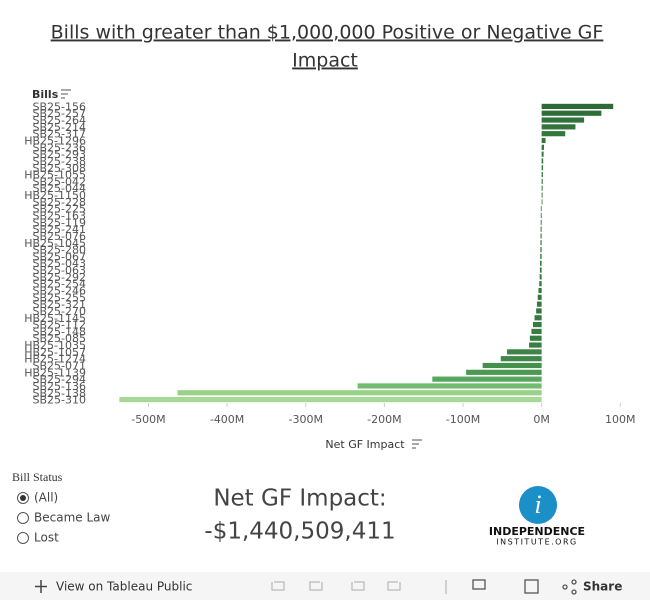 Image resolution: width=650 pixels, height=600 pixels. Describe the element at coordinates (60, 113) in the screenshot. I see `y-tick-label: SB25-257` at that location.